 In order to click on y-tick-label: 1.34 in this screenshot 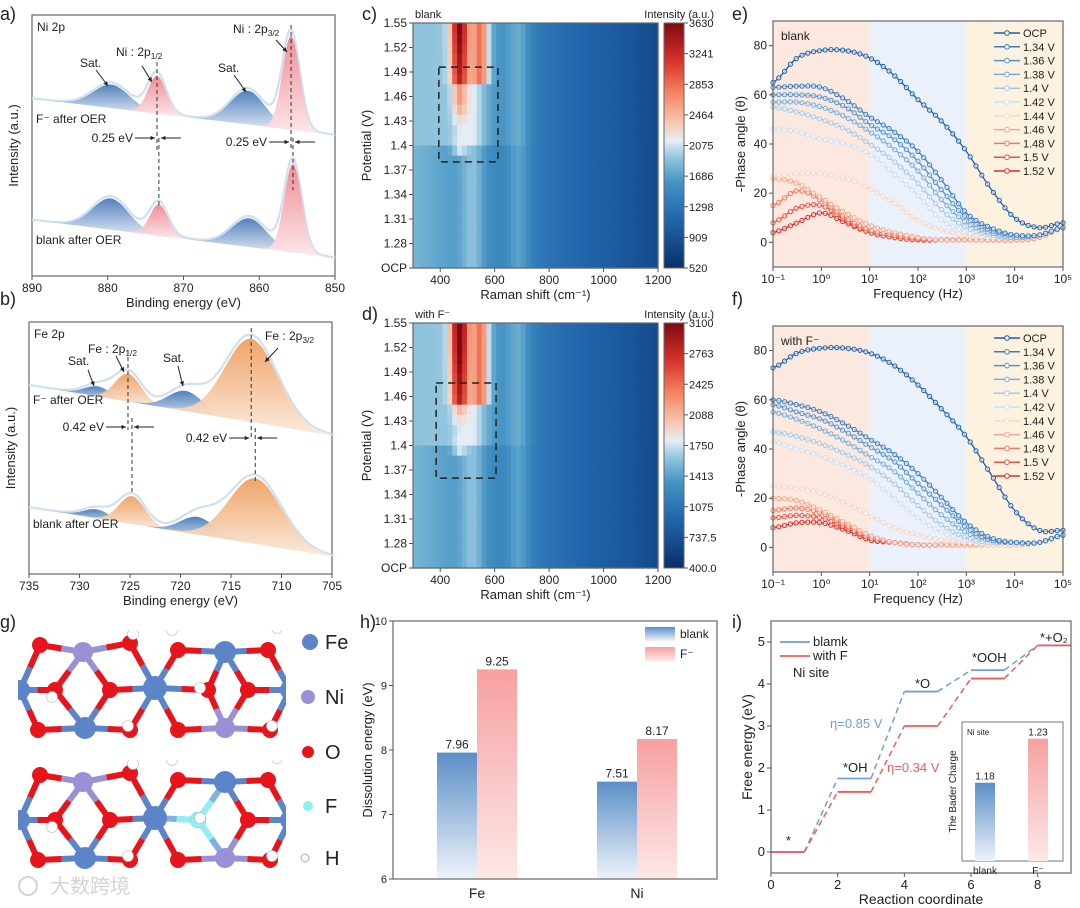, I will do `click(396, 195)`.